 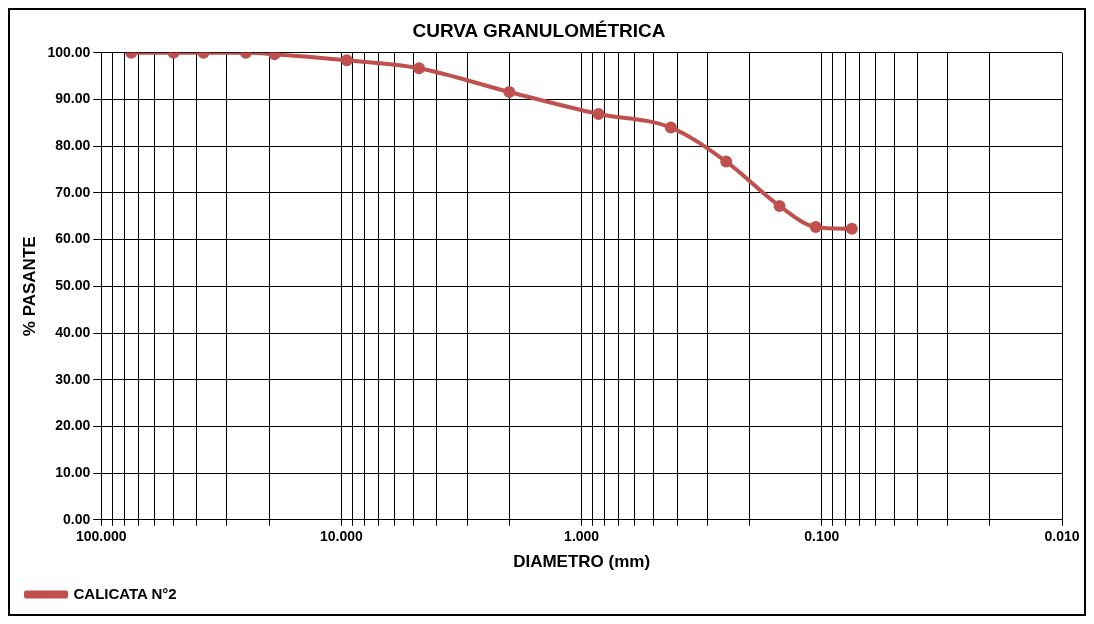 I want to click on x-tick-label: 100.000, so click(x=101, y=536).